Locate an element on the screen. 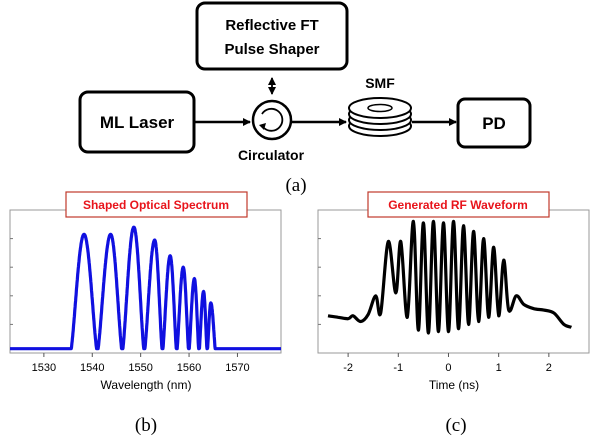 The image size is (590, 442). photodetector-label: PD is located at coordinates (494, 123).